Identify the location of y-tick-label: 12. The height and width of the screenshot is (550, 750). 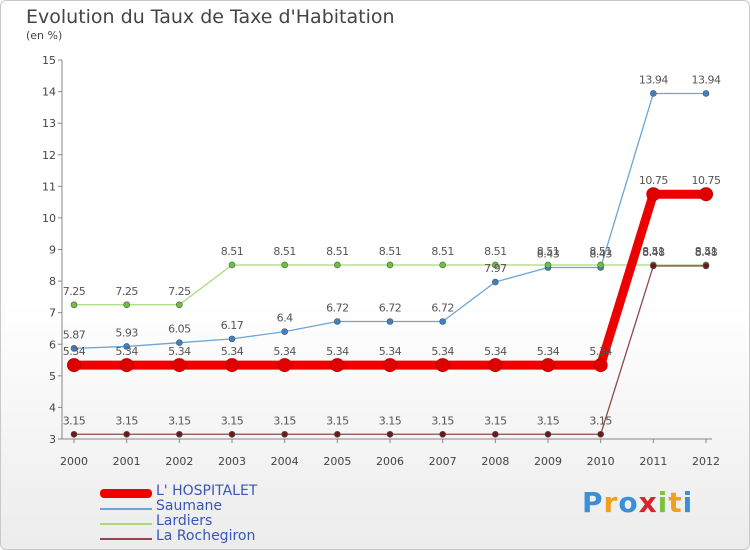
(49, 155).